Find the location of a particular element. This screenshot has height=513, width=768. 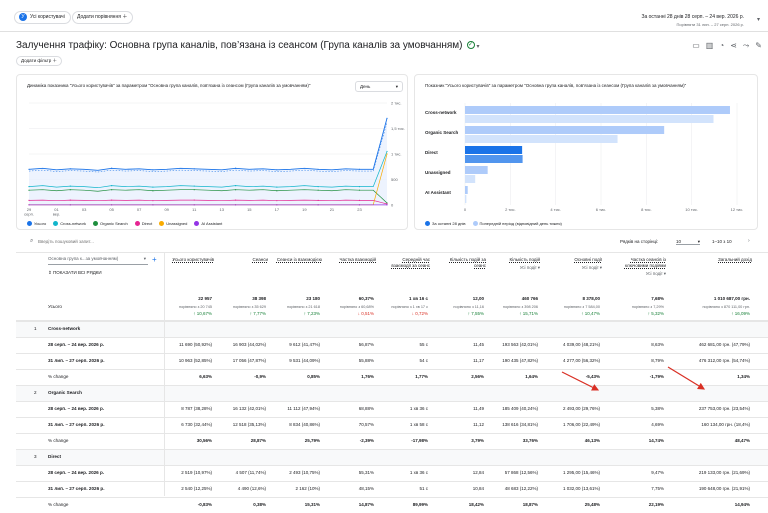

table-cell: 1 хв 58 с is located at coordinates (418, 424).